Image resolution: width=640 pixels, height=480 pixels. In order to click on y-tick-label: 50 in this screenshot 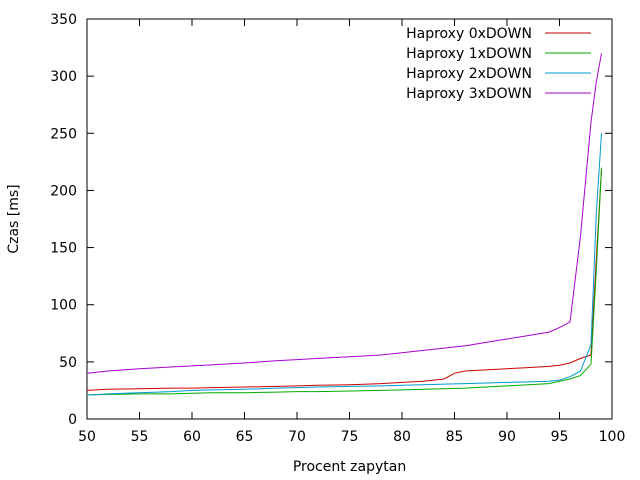, I will do `click(68, 363)`.